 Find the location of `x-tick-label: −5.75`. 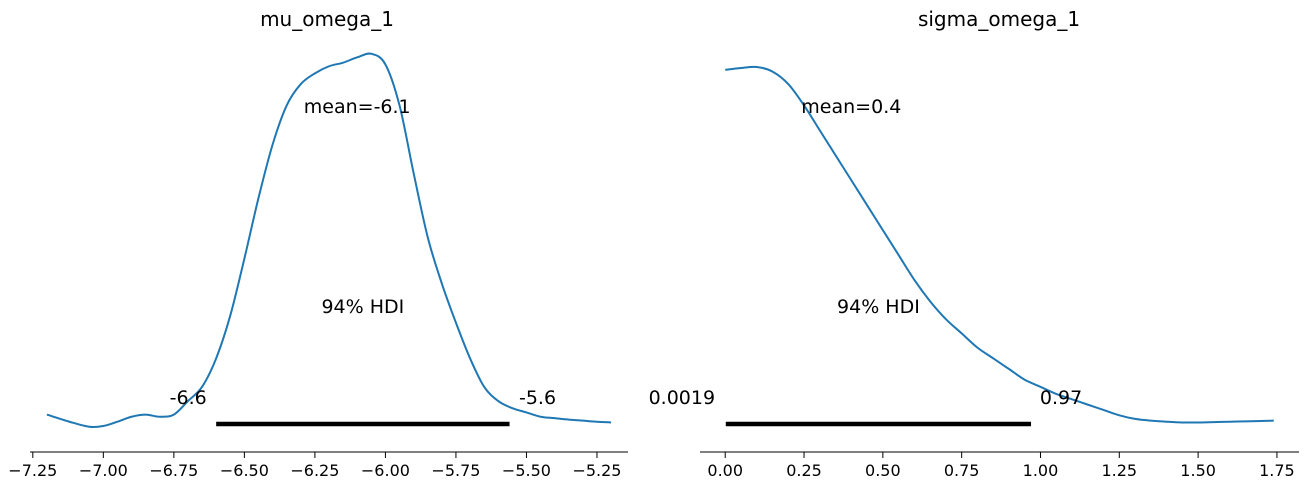

x-tick-label: −5.75 is located at coordinates (455, 470).